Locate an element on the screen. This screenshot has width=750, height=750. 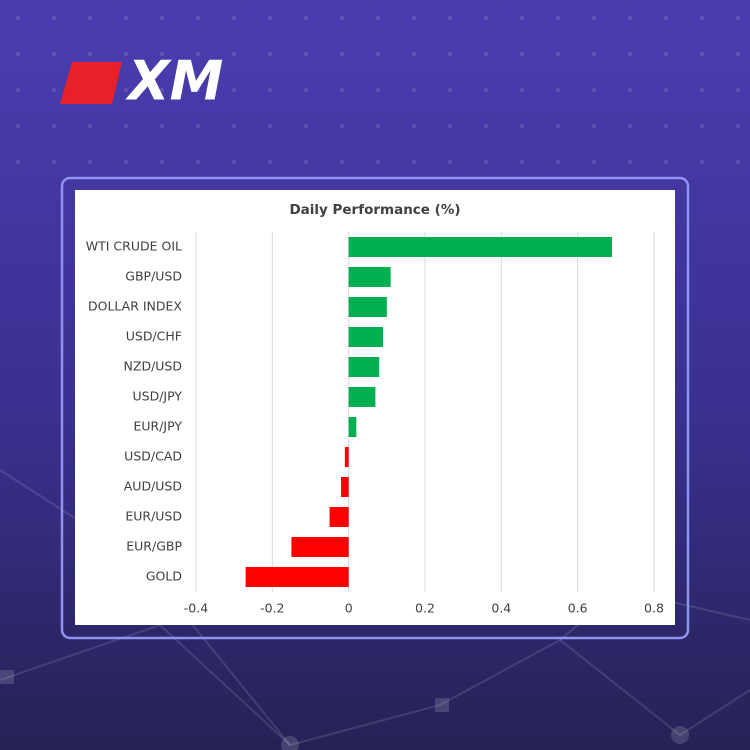
x-tick-label: 0.2 is located at coordinates (425, 608).